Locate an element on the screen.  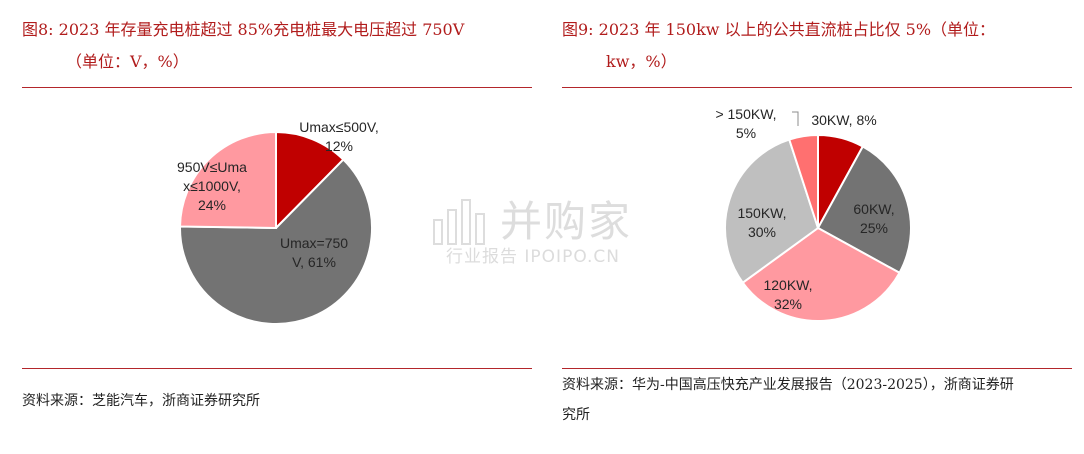
figure-9-source-line1: 资料来源：华为-中国高压快充产业发展报告（2023-2025），浙商证券研 is located at coordinates (788, 385).